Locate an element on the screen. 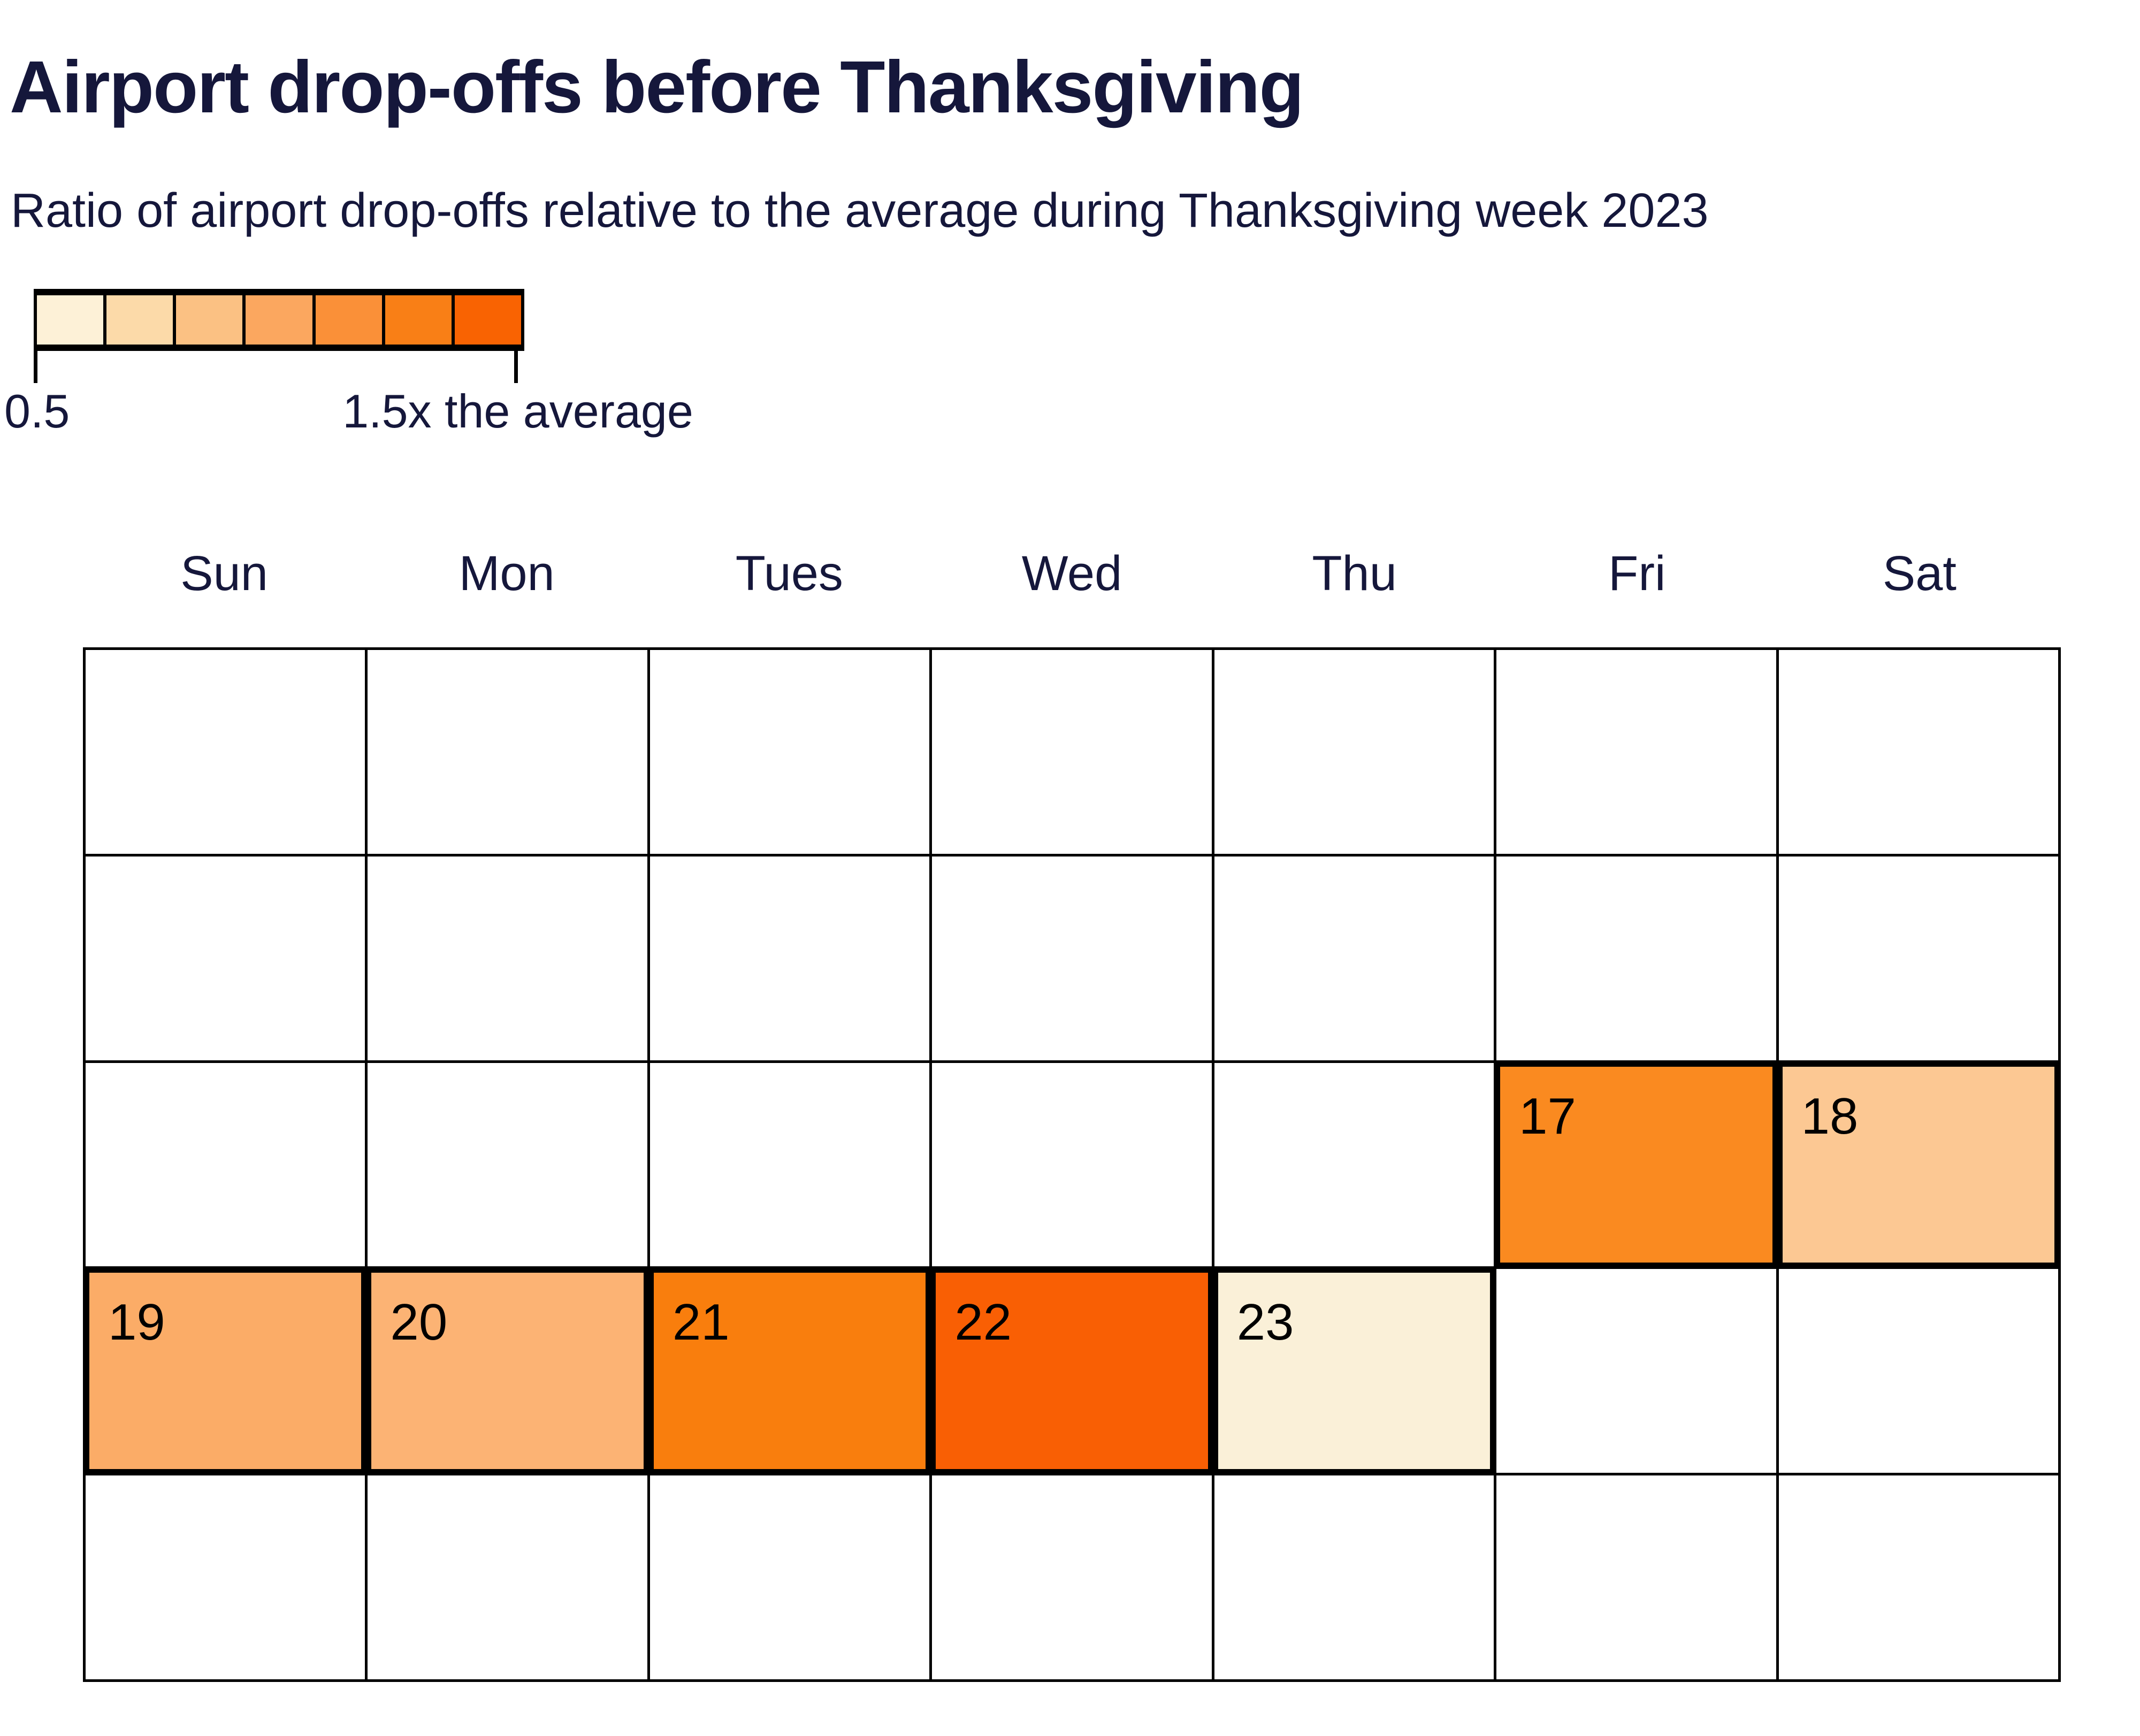 The height and width of the screenshot is (1736, 2140). calendar-cell-empty-r2c2 is located at coordinates (789, 1164).